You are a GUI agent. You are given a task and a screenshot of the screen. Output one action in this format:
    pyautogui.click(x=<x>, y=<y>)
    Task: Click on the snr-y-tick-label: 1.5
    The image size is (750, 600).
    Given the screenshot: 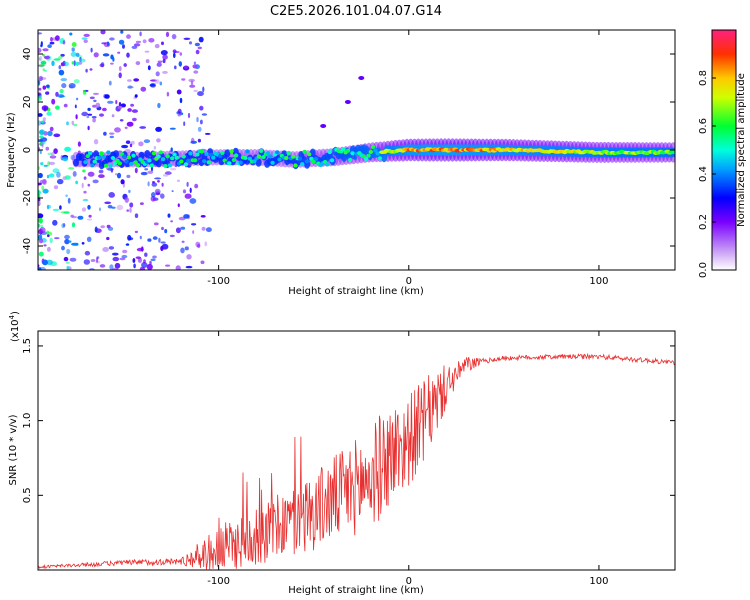 What is the action you would take?
    pyautogui.click(x=27, y=346)
    